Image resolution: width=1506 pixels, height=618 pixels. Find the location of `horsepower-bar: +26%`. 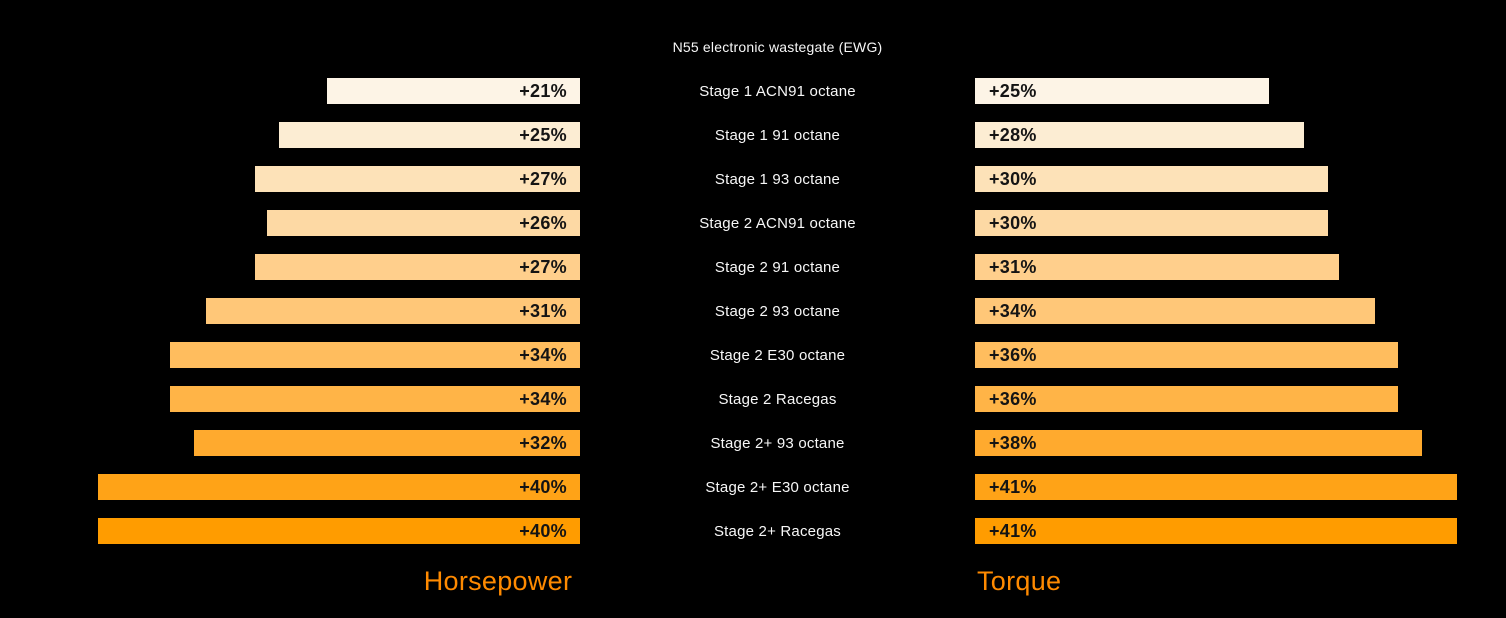

horsepower-bar: +26% is located at coordinates (423, 223).